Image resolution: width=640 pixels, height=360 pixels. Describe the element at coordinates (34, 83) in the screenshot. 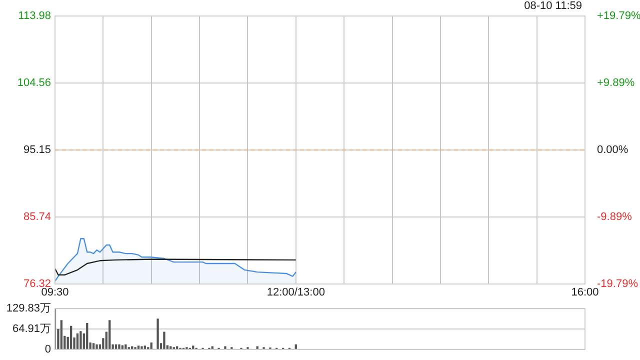

I see `y-tick-label: 104.56` at that location.